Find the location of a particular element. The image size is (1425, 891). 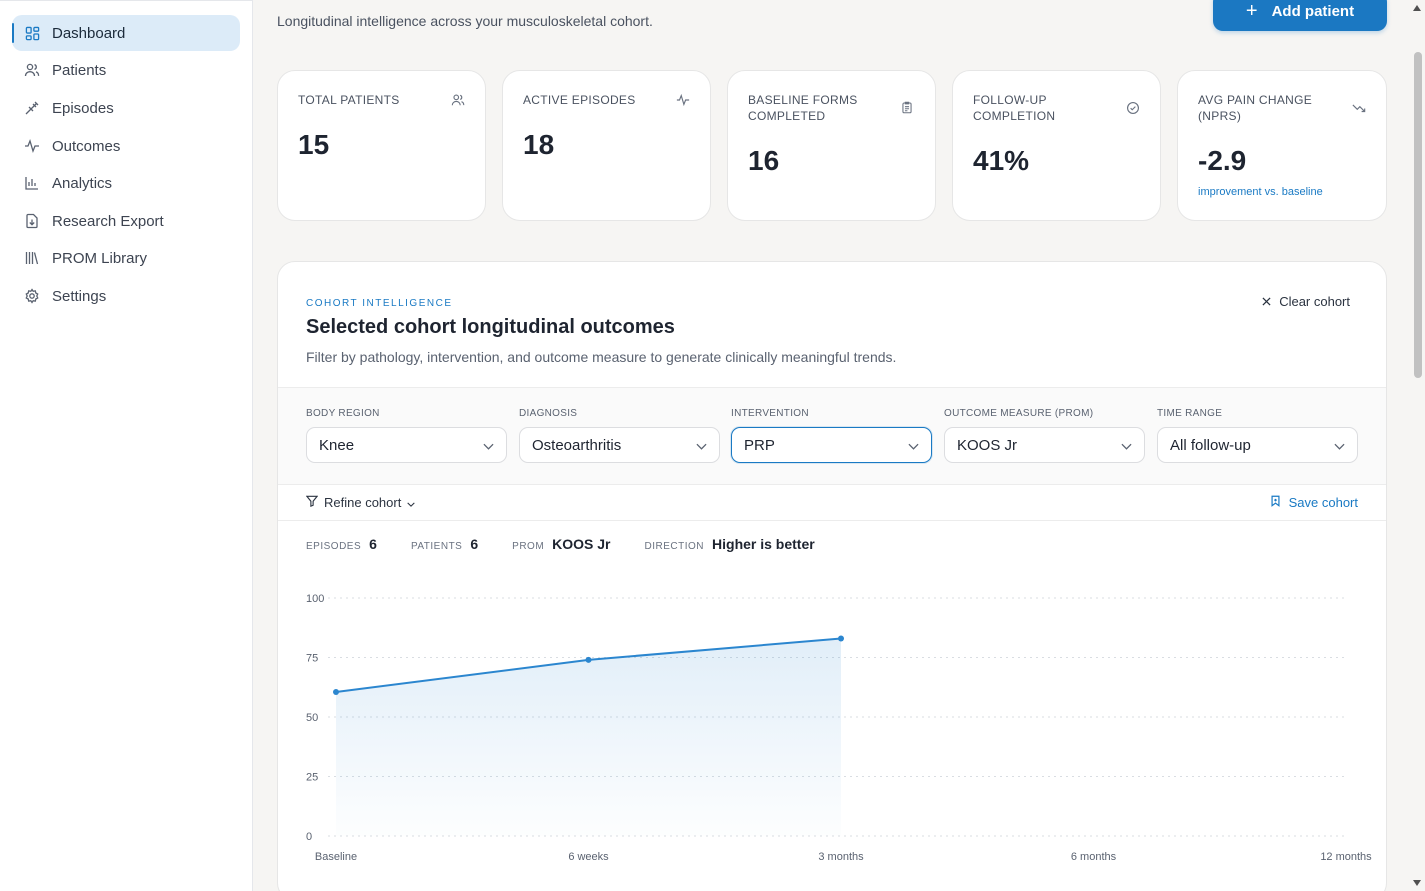

x-tick-label: 3 months is located at coordinates (841, 857).